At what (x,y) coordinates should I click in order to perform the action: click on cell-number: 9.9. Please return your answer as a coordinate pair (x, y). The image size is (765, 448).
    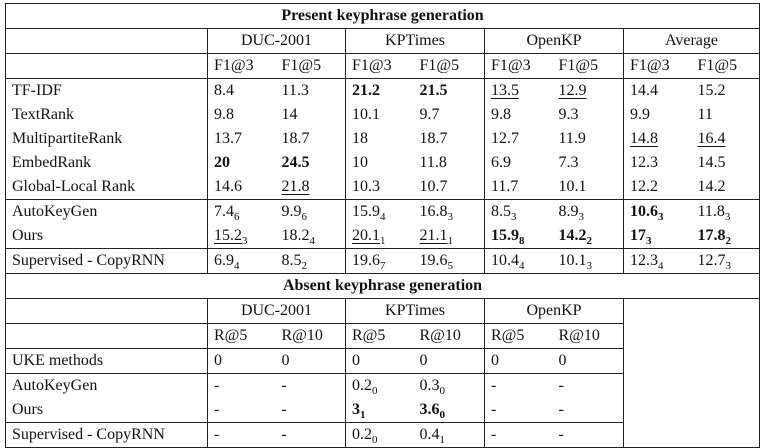
    Looking at the image, I should click on (640, 114).